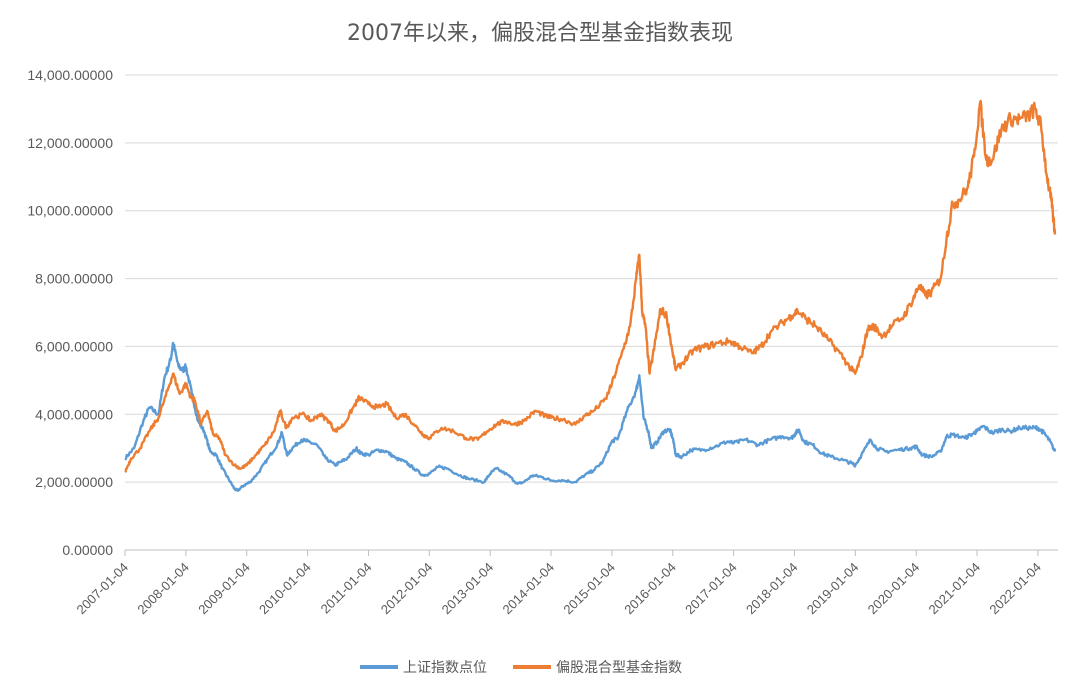 The image size is (1080, 698). I want to click on y-tick-label: 8,000.00000, so click(74, 279).